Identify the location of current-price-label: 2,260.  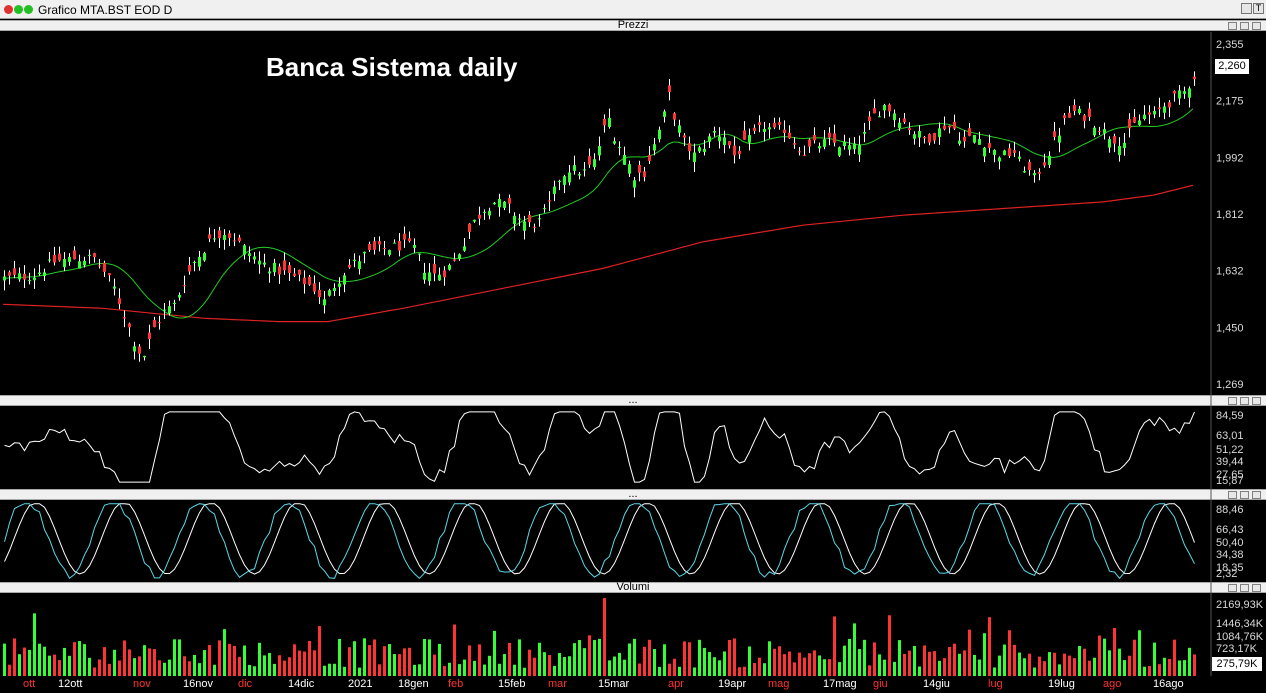
(1232, 66).